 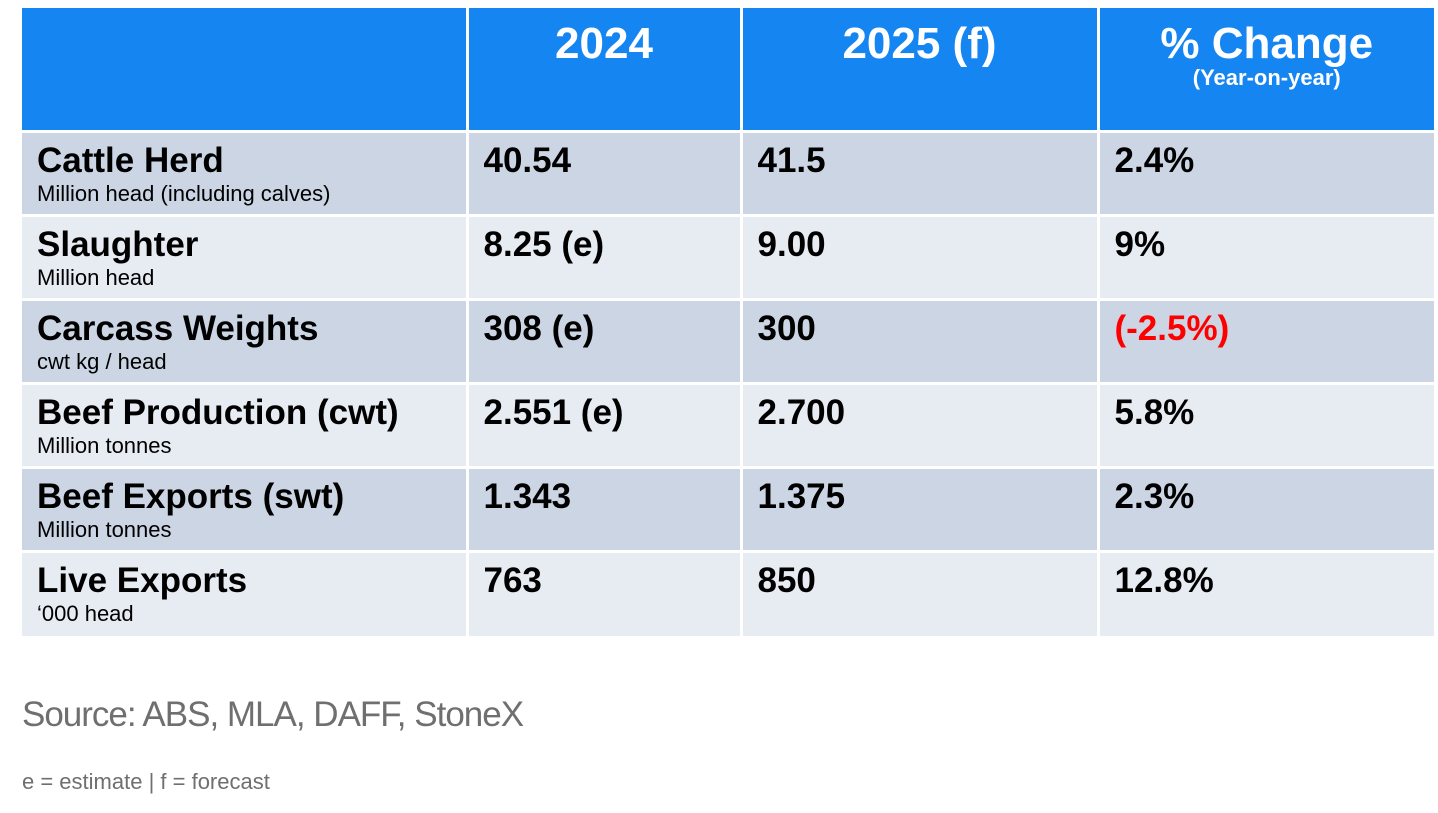 What do you see at coordinates (1266, 77) in the screenshot?
I see `header-change-sub: (Year-on-year)` at bounding box center [1266, 77].